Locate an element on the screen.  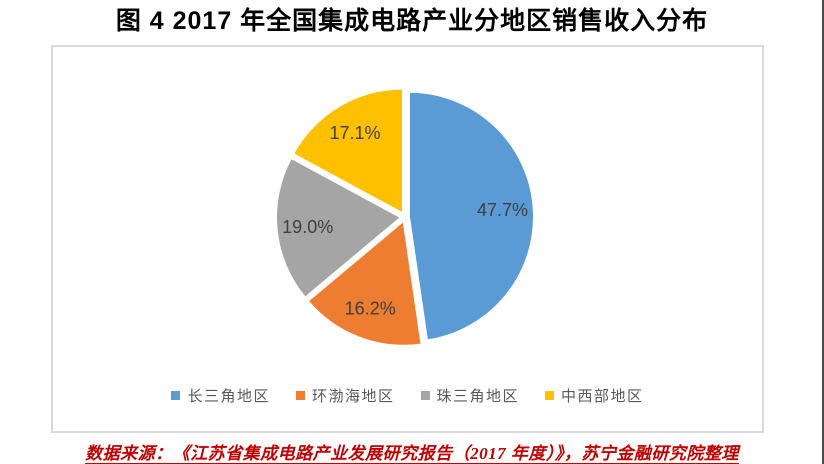
legend-label: 珠三角地区 is located at coordinates (478, 396).